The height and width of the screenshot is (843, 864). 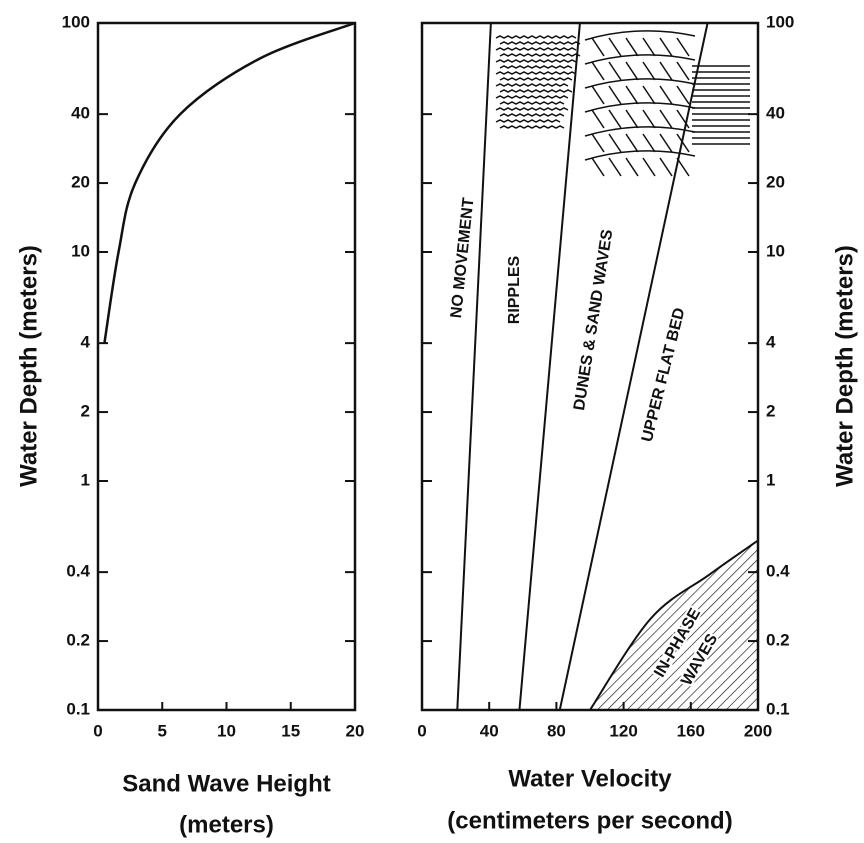 I want to click on x-tick-label: 10, so click(x=226, y=730).